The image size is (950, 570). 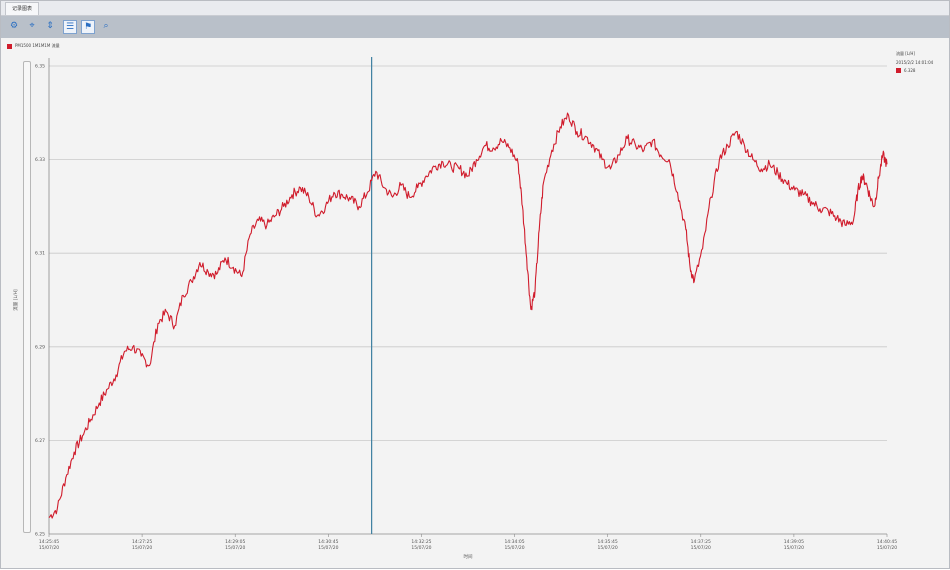 I want to click on legend: 流量 [L/H] 2015/2/2 14:01:04 6.328, so click(x=922, y=63).